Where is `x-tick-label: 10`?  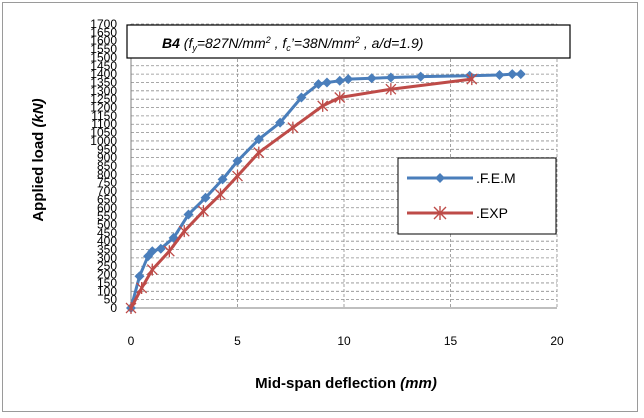 x-tick-label: 10 is located at coordinates (344, 341).